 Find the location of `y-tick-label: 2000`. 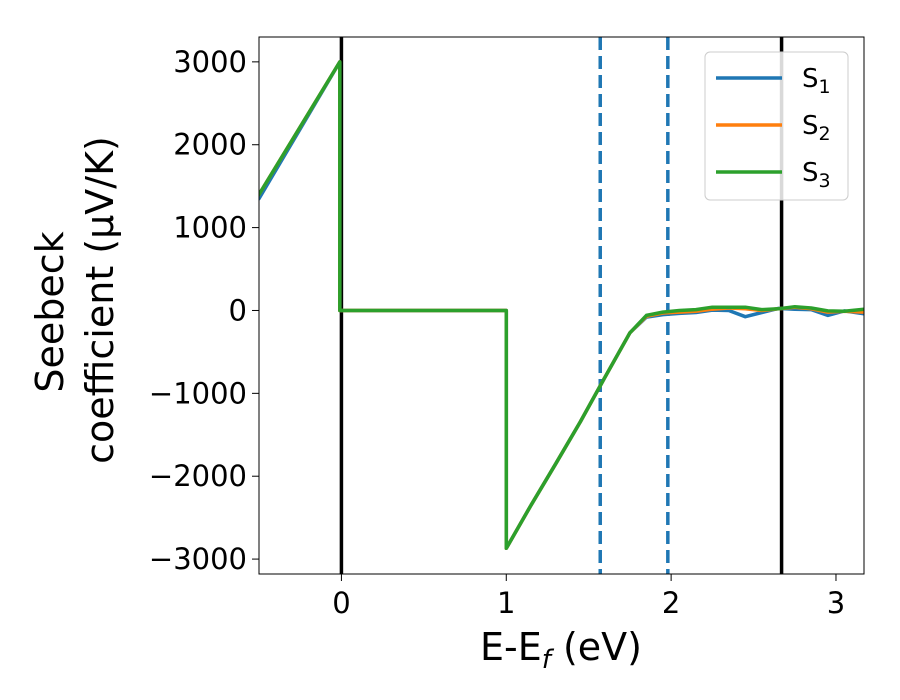

y-tick-label: 2000 is located at coordinates (210, 145).